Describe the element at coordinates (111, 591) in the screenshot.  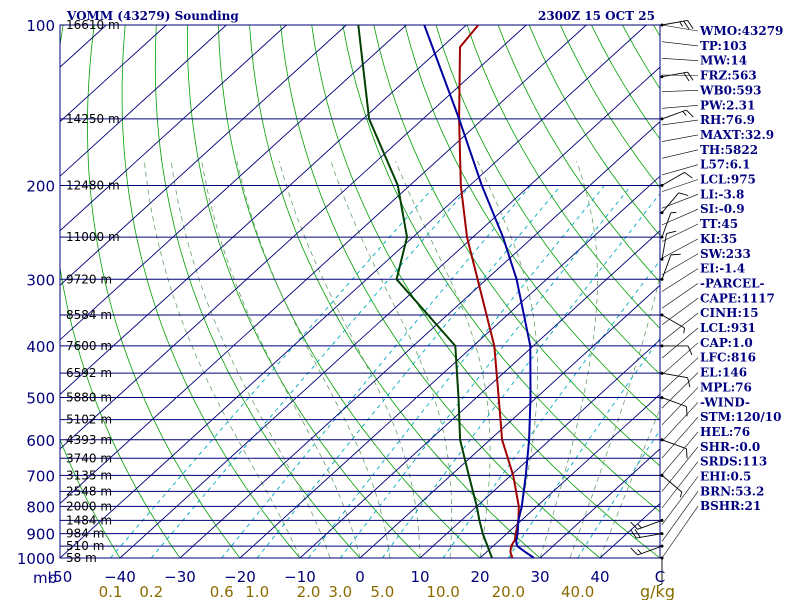
I see `mixing-ratio-tick-label: 0.1` at that location.